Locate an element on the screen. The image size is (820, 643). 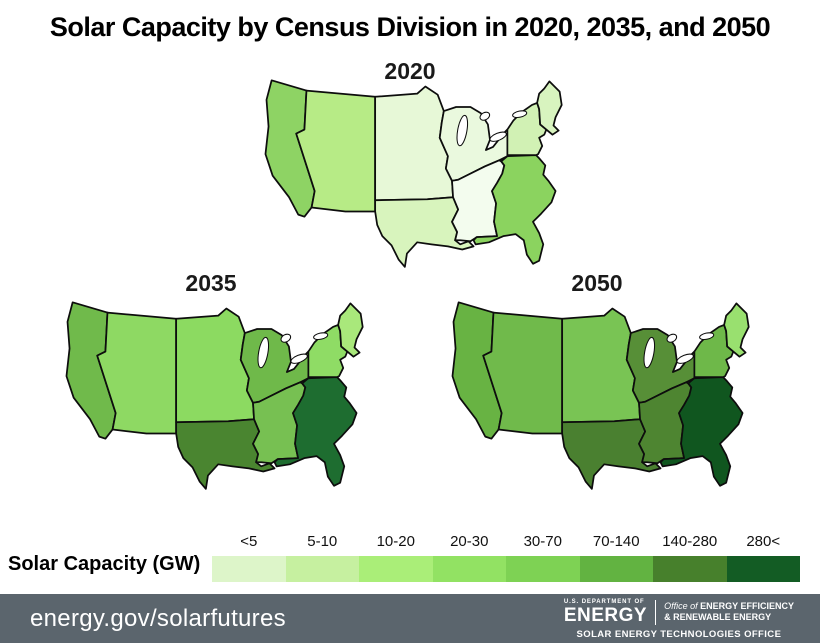
legend-bin: <5 is located at coordinates (249, 556).